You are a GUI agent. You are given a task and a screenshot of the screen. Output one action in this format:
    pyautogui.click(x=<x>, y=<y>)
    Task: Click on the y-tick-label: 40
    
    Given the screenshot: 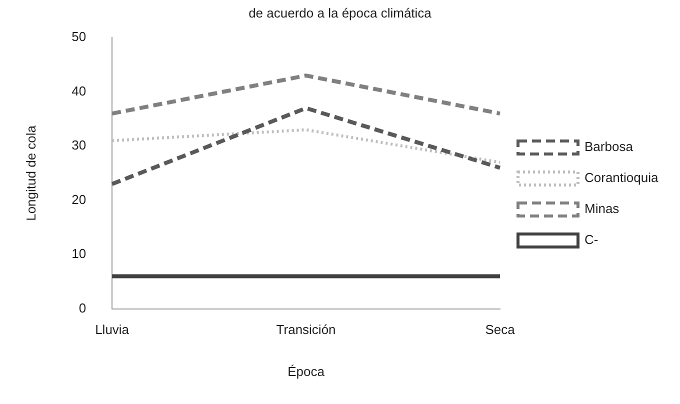 What is the action you would take?
    pyautogui.click(x=79, y=90)
    